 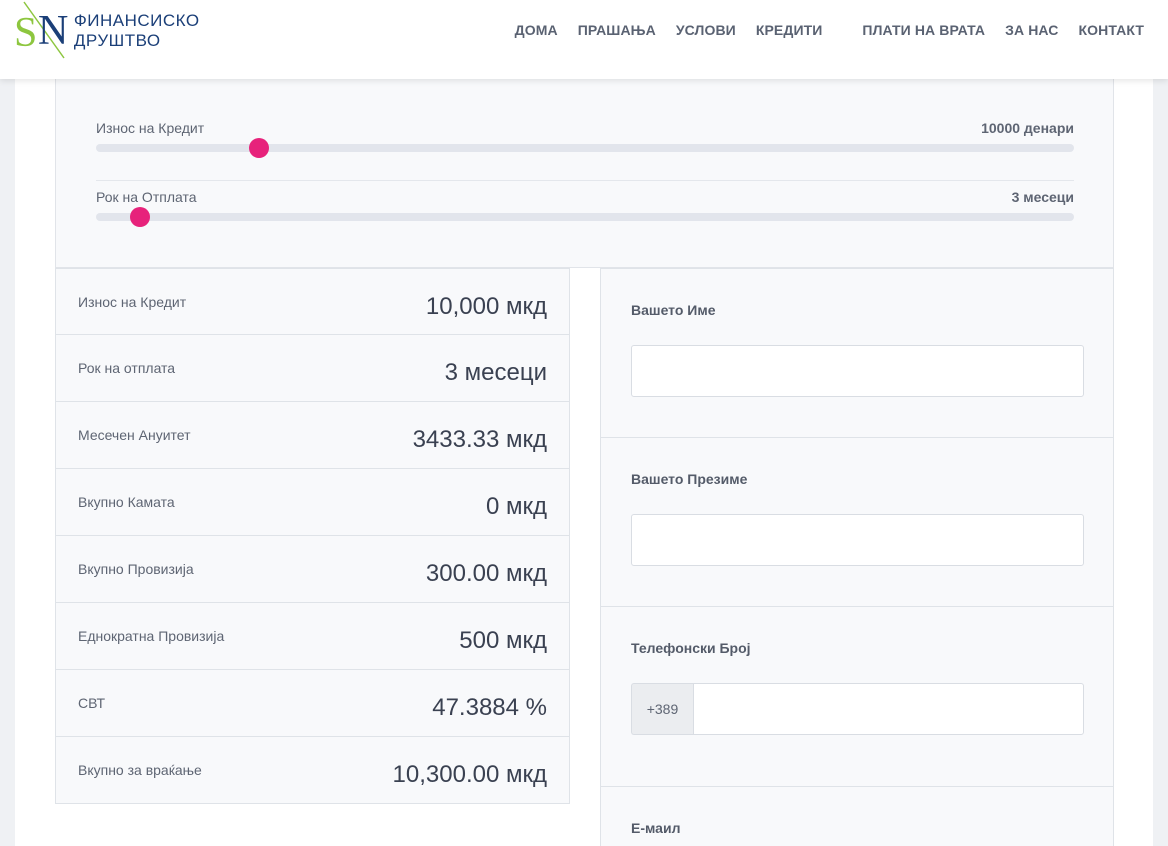 I want to click on svg-text: S, so click(x=25, y=33).